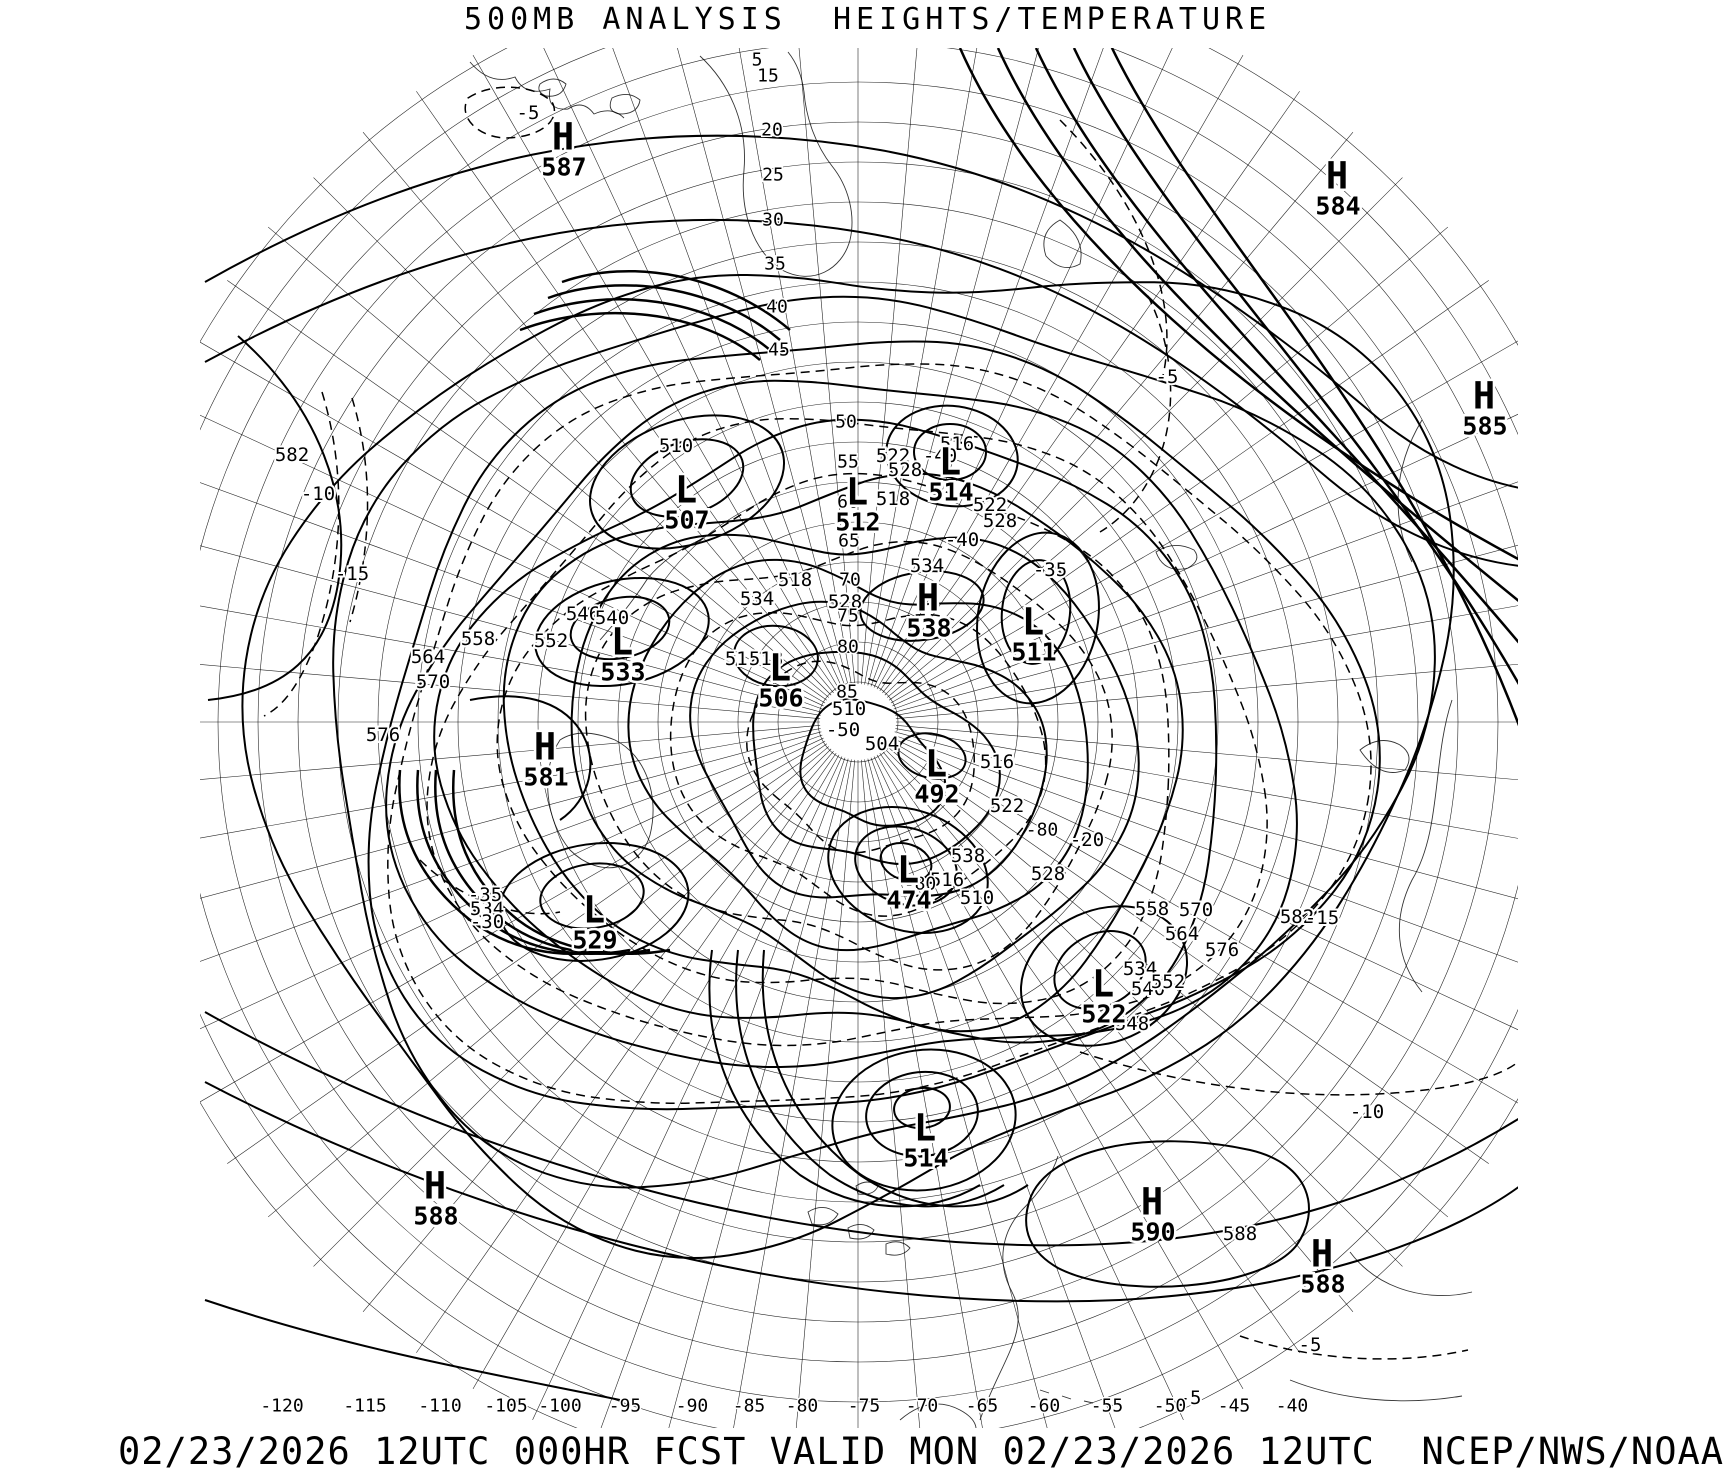  Describe the element at coordinates (849, 541) in the screenshot. I see `latitude-label: 65` at that location.